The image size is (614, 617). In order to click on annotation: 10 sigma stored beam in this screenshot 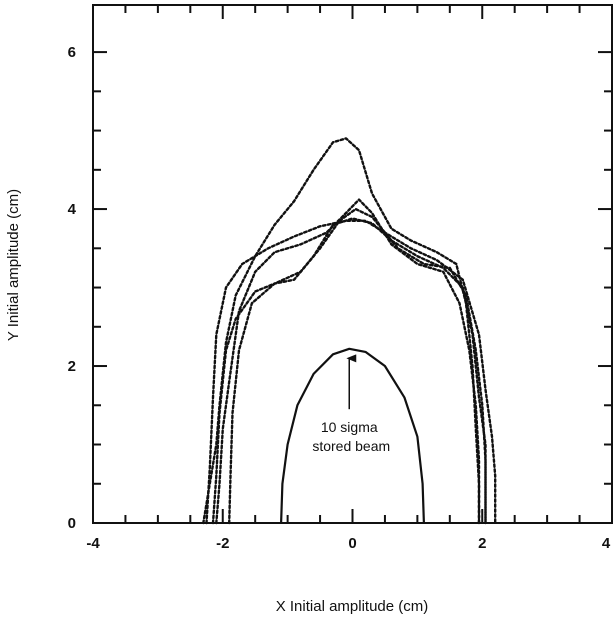, I will do `click(351, 404)`.